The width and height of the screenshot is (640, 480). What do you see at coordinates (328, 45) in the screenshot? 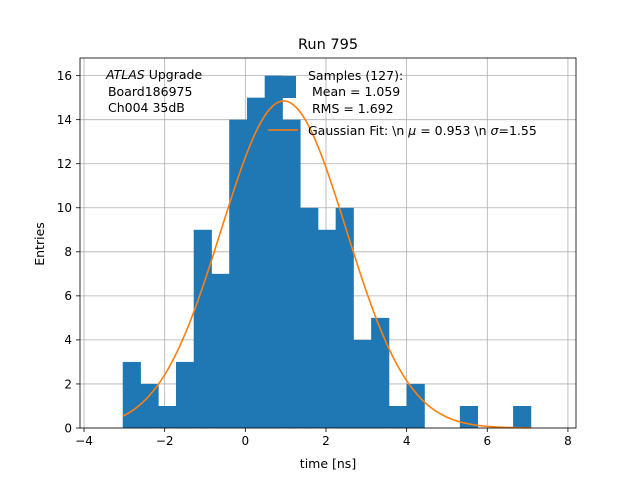
I see `chart-title: Run 795` at bounding box center [328, 45].